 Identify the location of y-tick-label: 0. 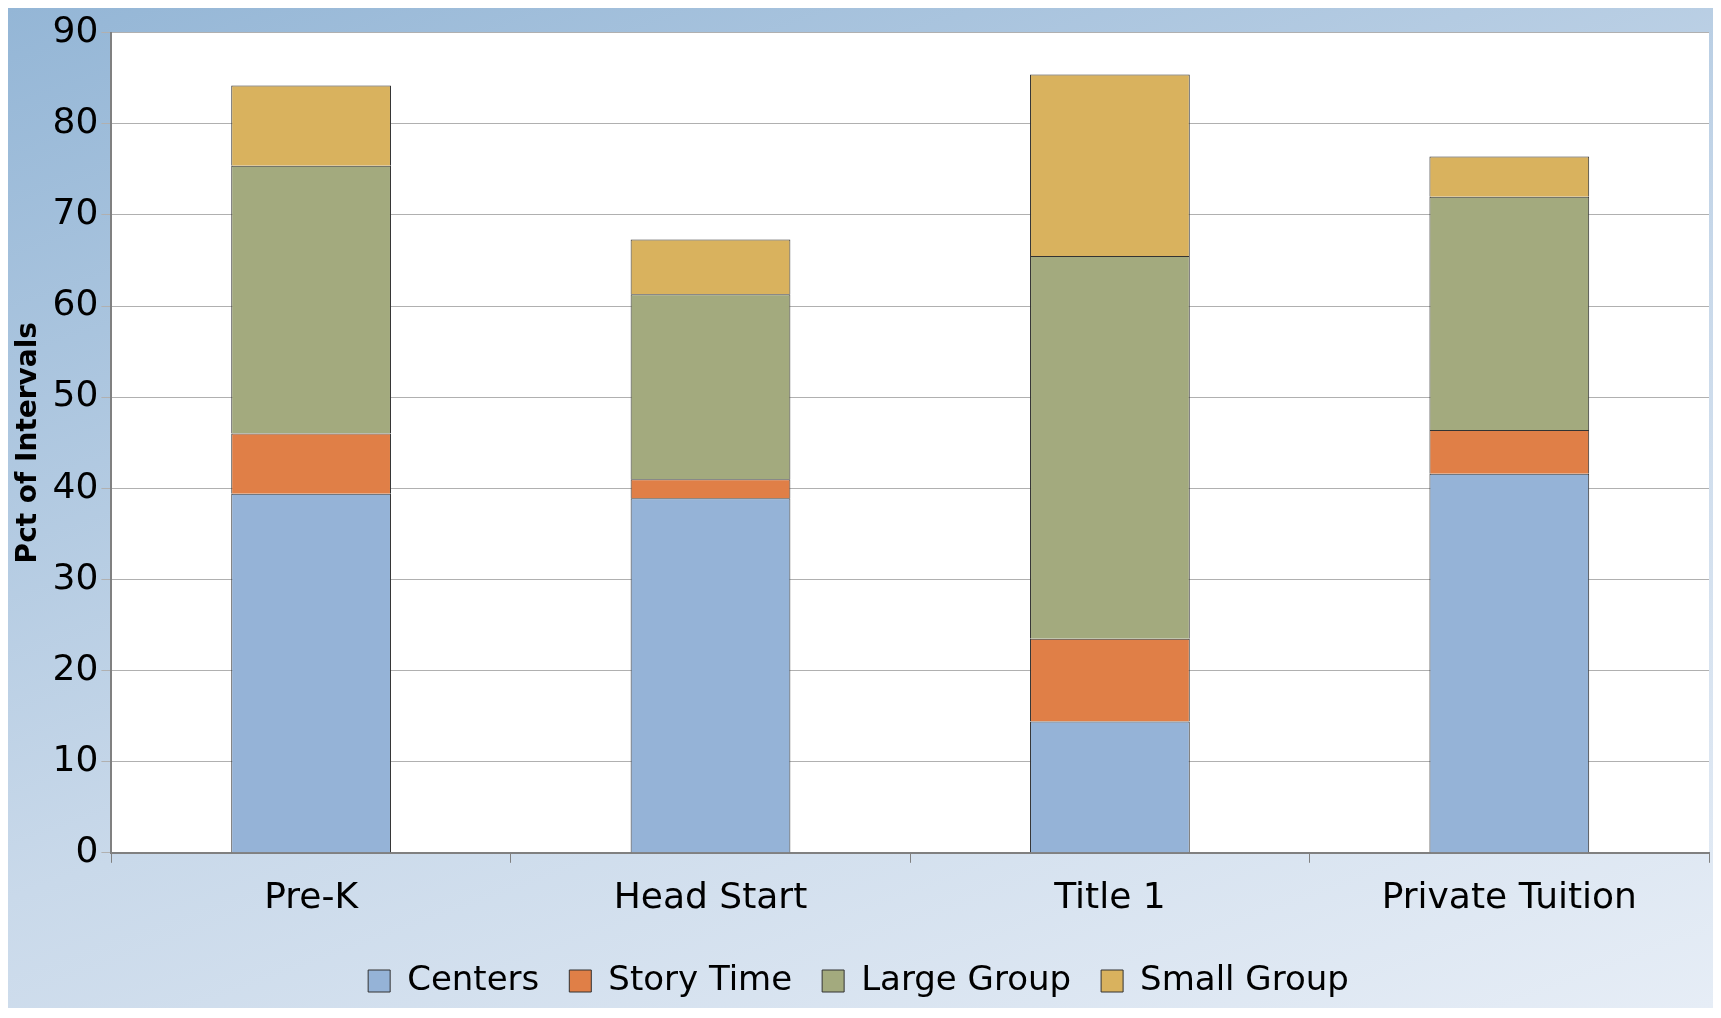
(87, 850).